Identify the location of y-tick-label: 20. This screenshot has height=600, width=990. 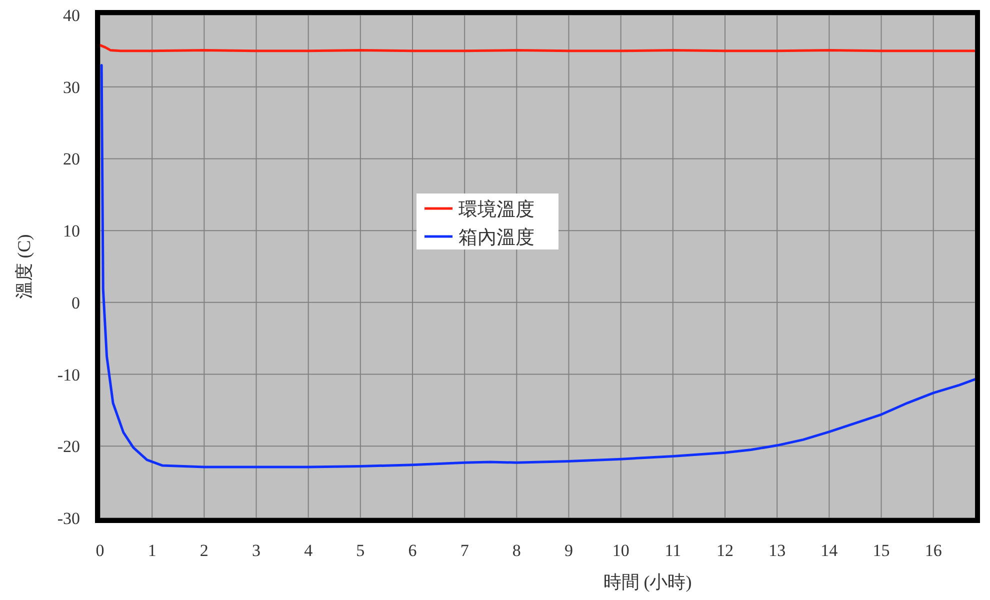
(71, 159).